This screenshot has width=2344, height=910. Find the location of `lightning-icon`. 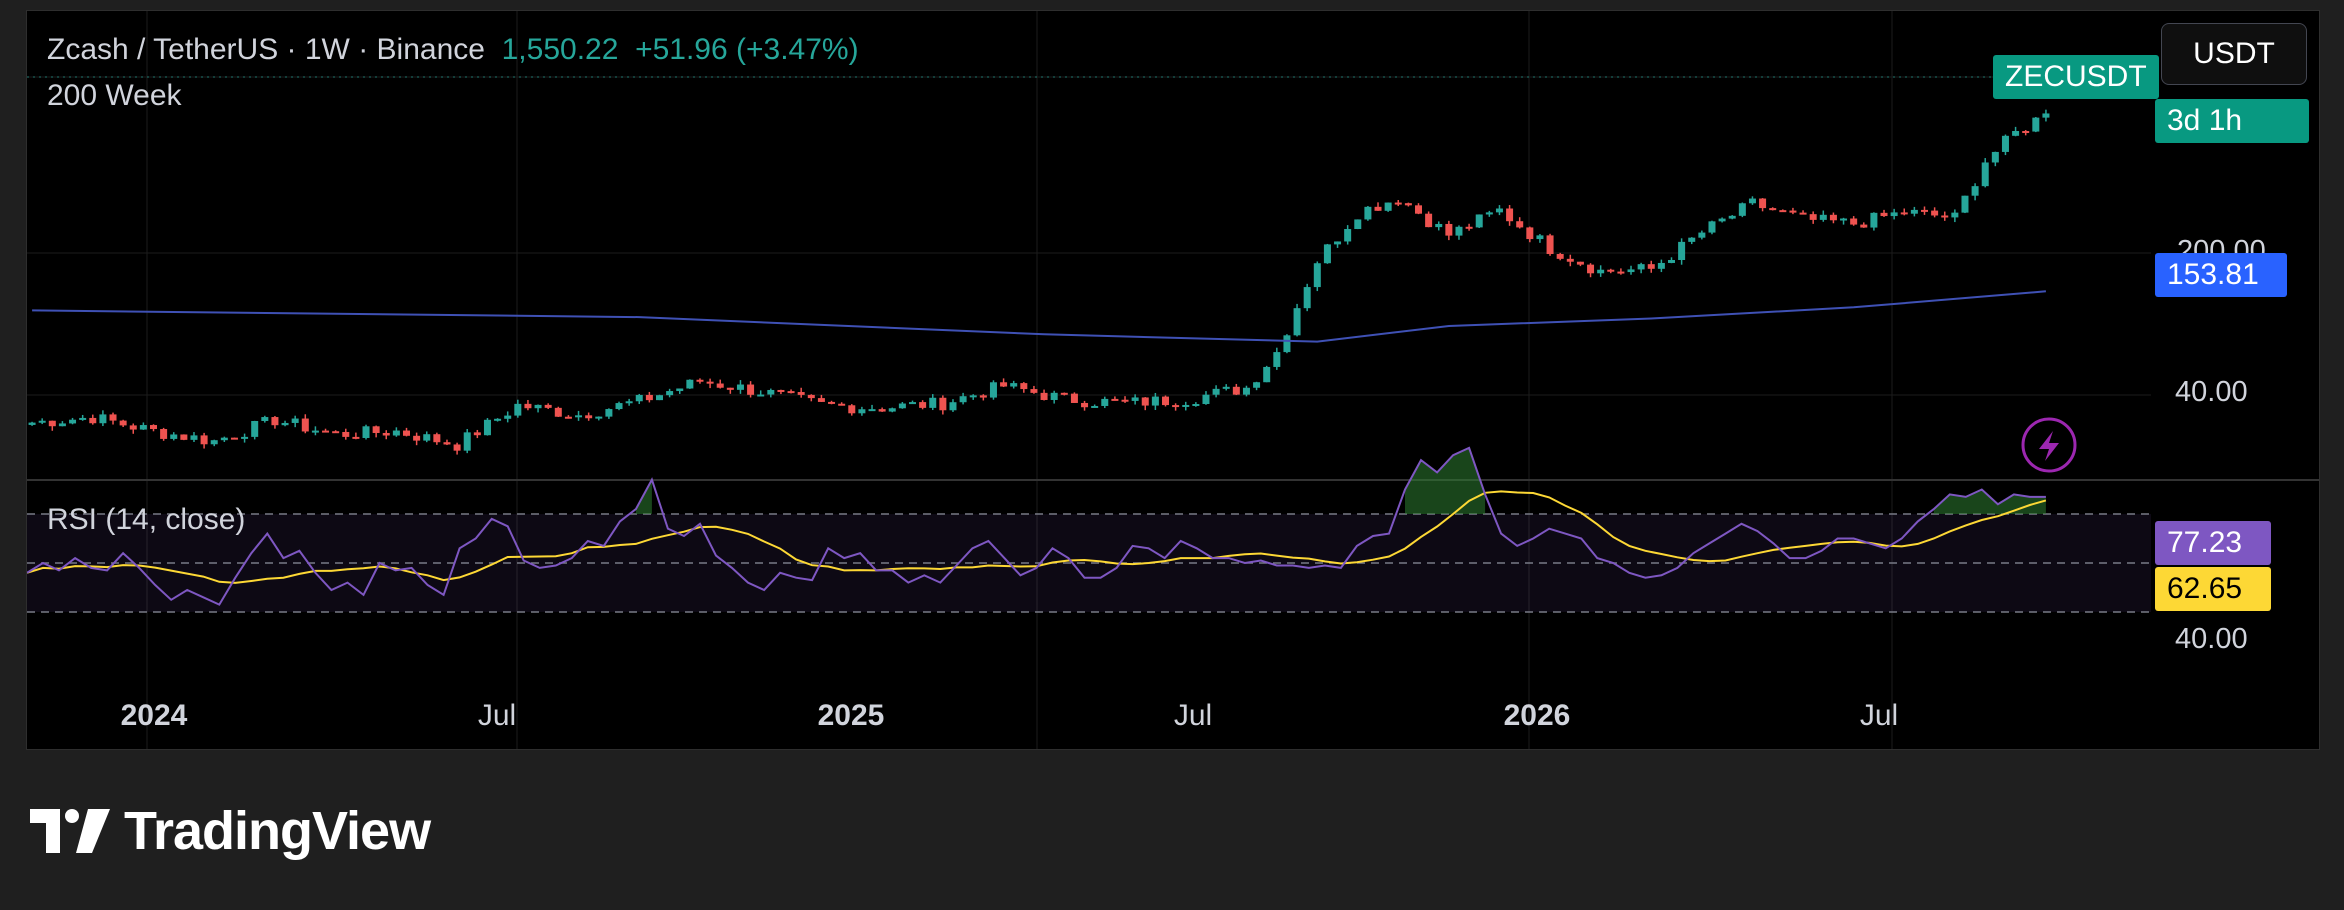

lightning-icon is located at coordinates (2049, 445).